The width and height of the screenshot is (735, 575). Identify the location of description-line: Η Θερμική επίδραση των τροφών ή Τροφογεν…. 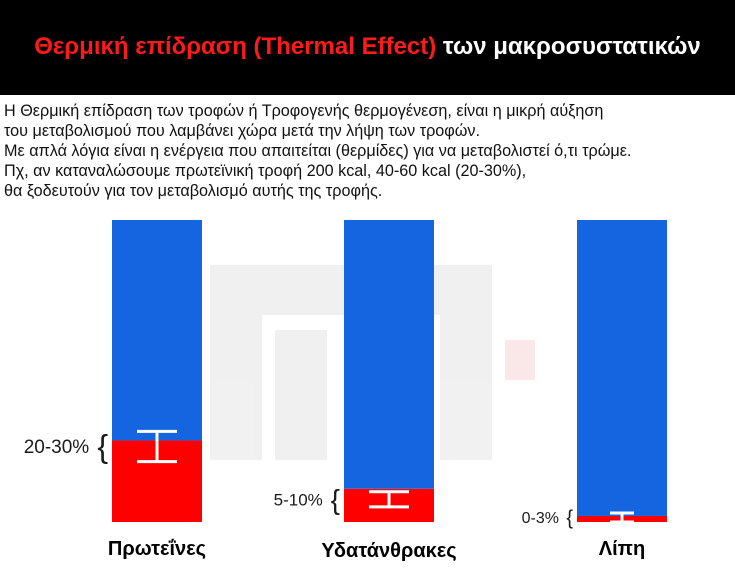
(304, 111).